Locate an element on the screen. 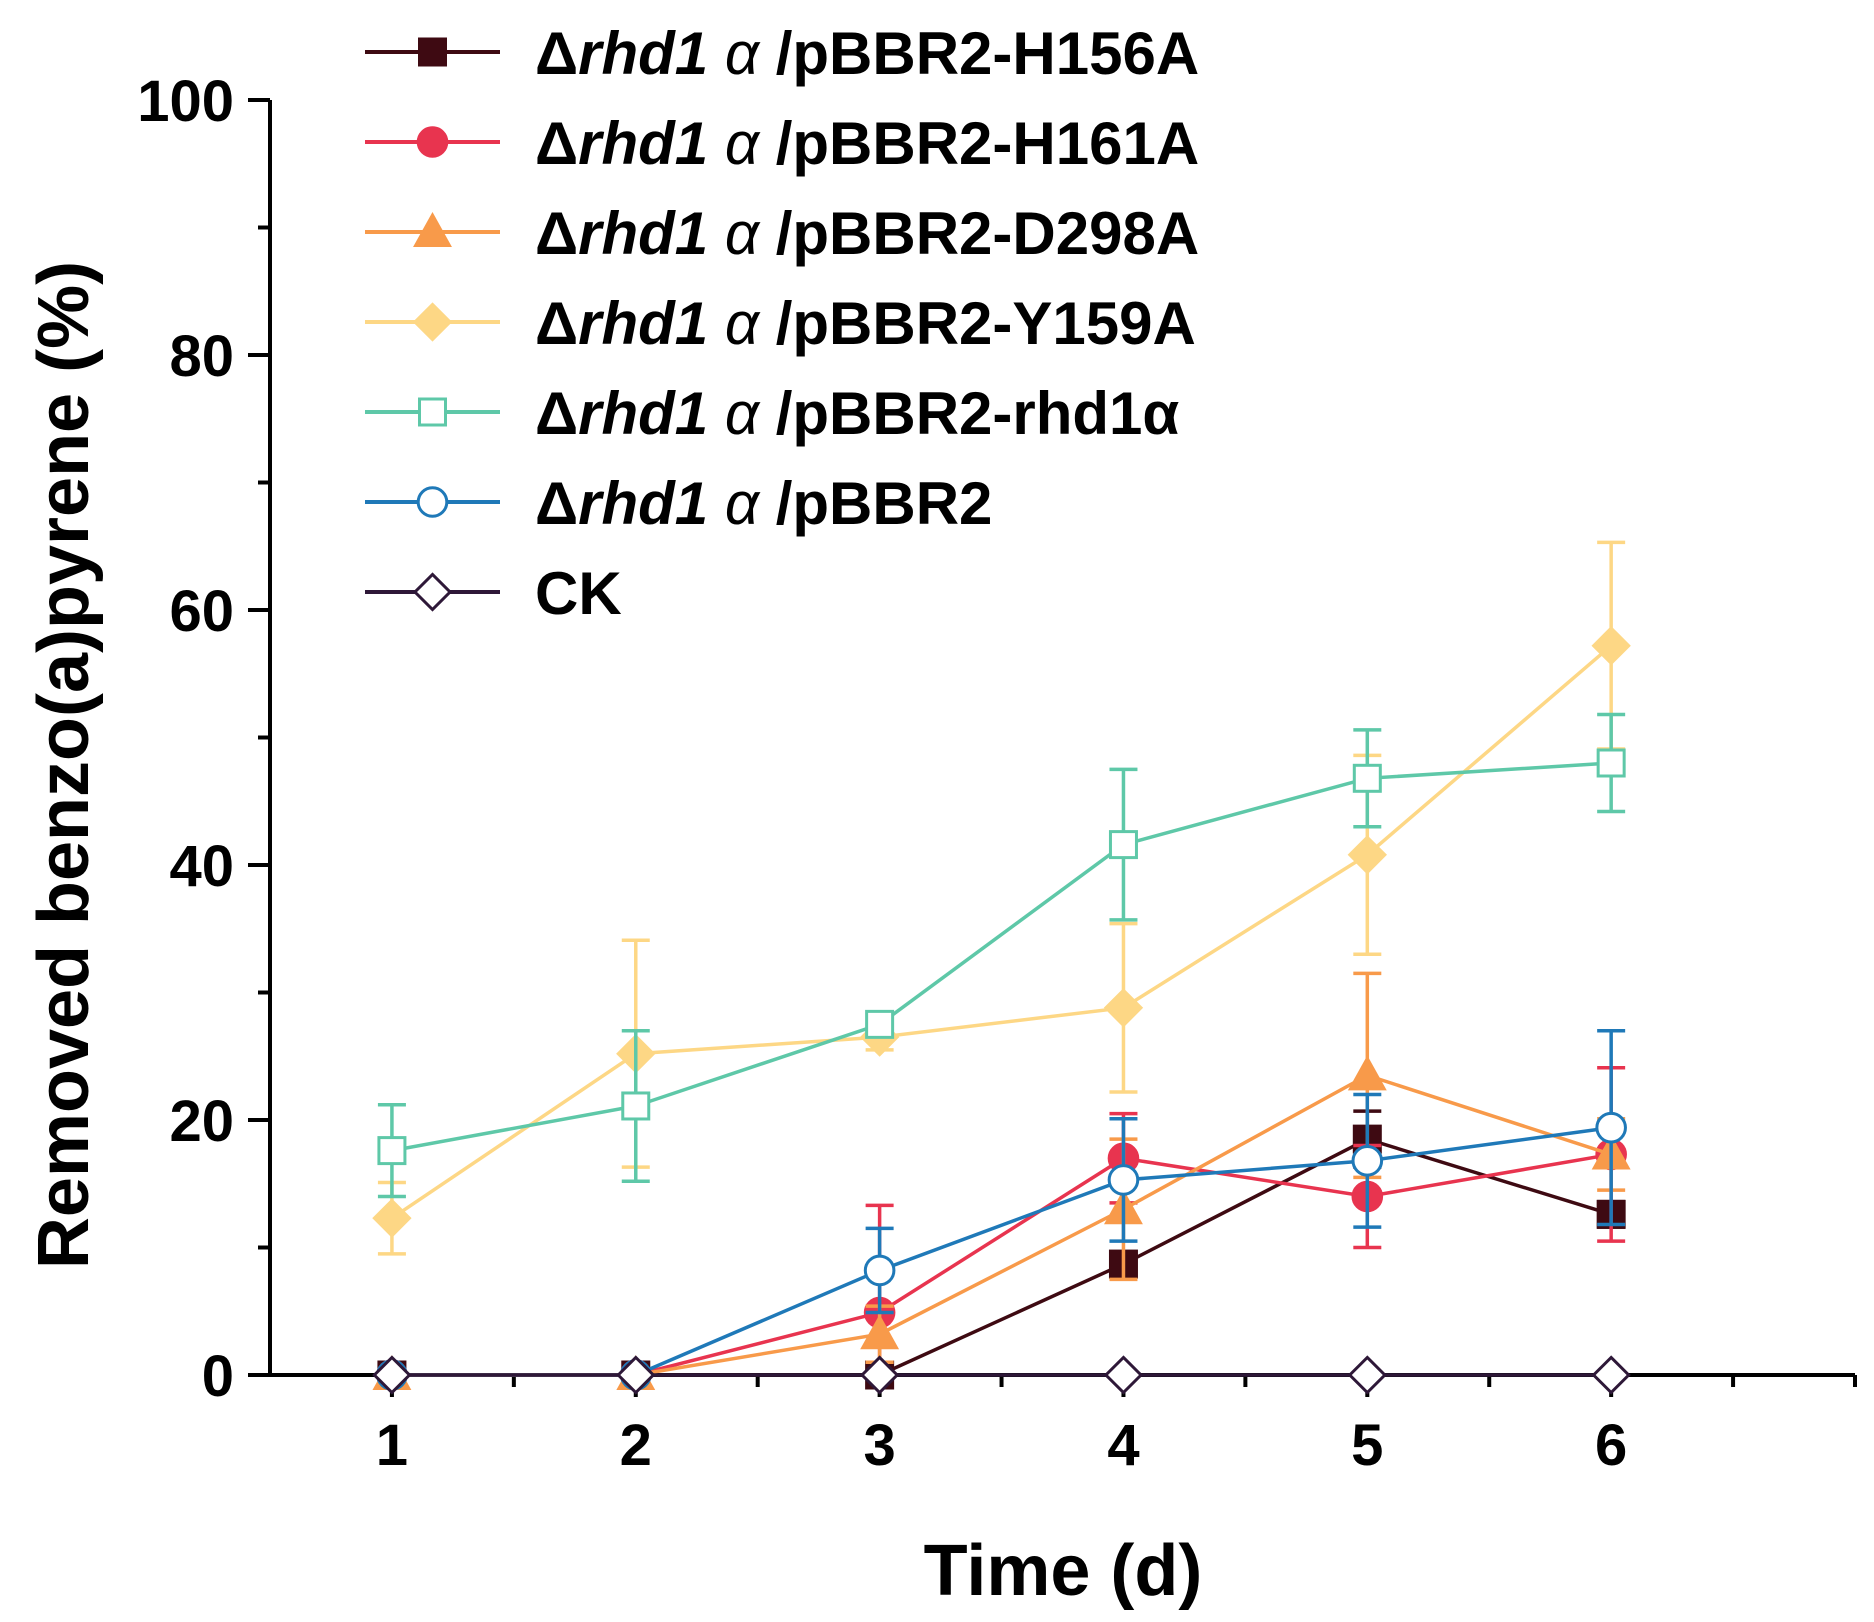 The height and width of the screenshot is (1622, 1874). y-tick-label: 0 is located at coordinates (218, 1376).